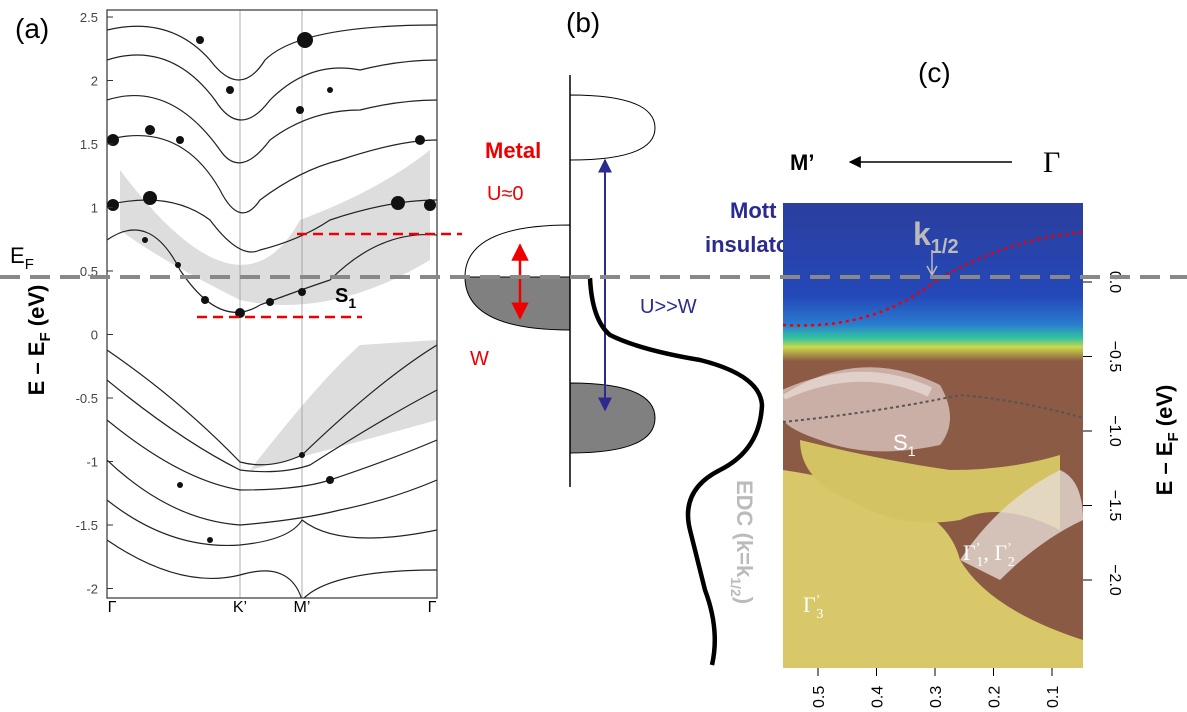 This screenshot has width=1187, height=712. Describe the element at coordinates (32, 28) in the screenshot. I see `panel-label: (a)` at that location.